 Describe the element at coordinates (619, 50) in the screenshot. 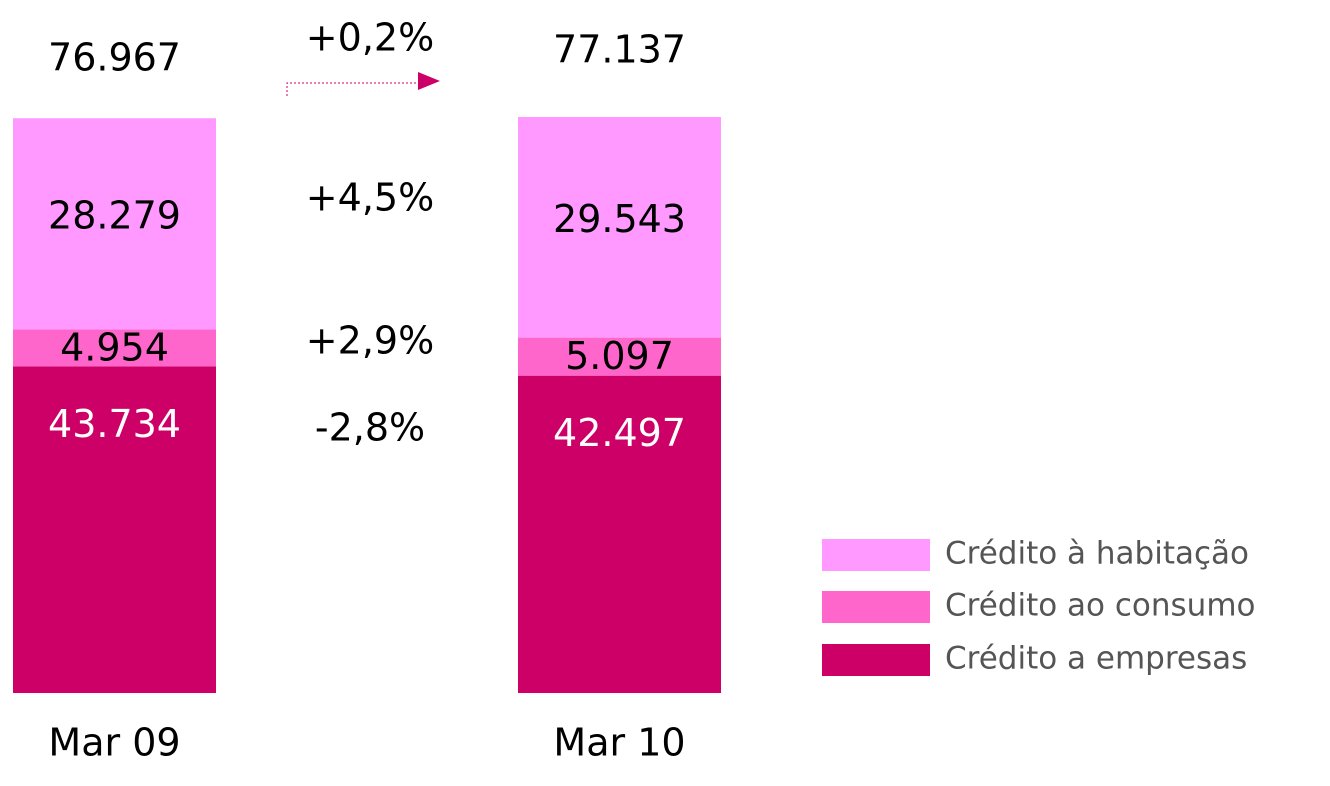

I see `total-label: 77.137` at that location.